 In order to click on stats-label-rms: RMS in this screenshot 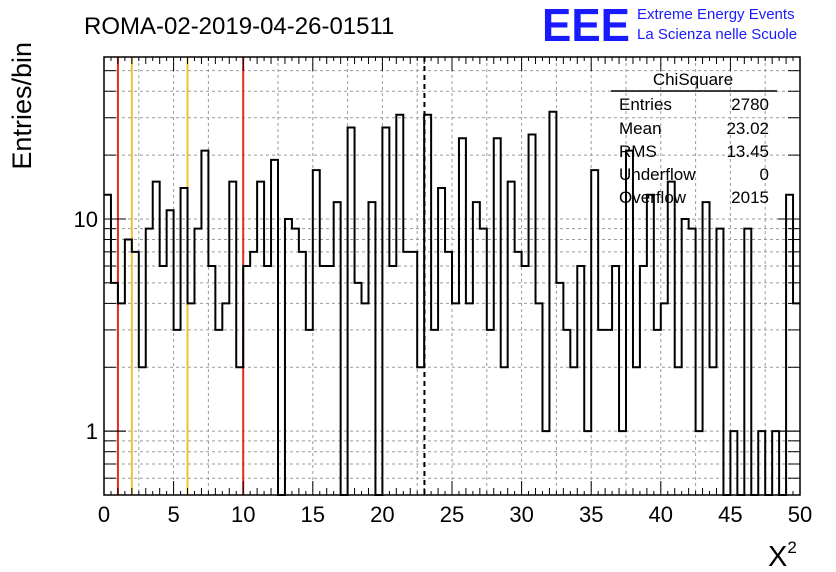, I will do `click(638, 151)`.